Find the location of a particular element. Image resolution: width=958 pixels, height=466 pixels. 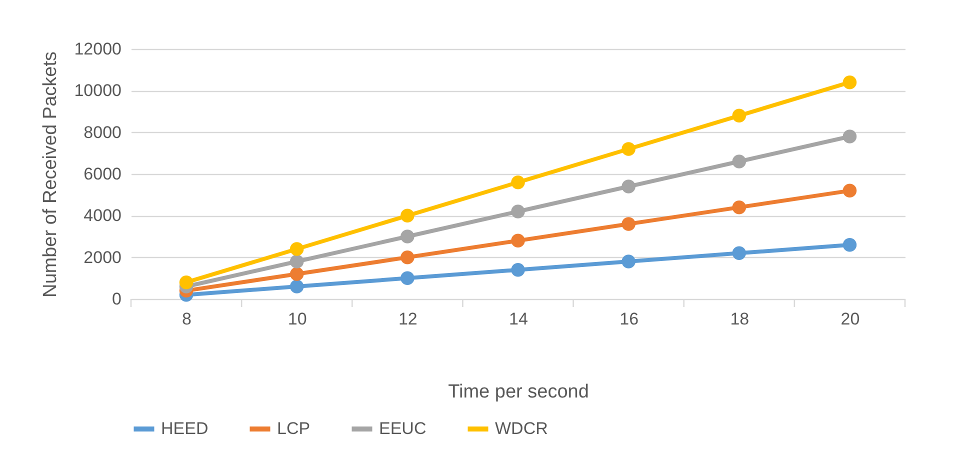

y-tick-label: 8000 is located at coordinates (103, 132).